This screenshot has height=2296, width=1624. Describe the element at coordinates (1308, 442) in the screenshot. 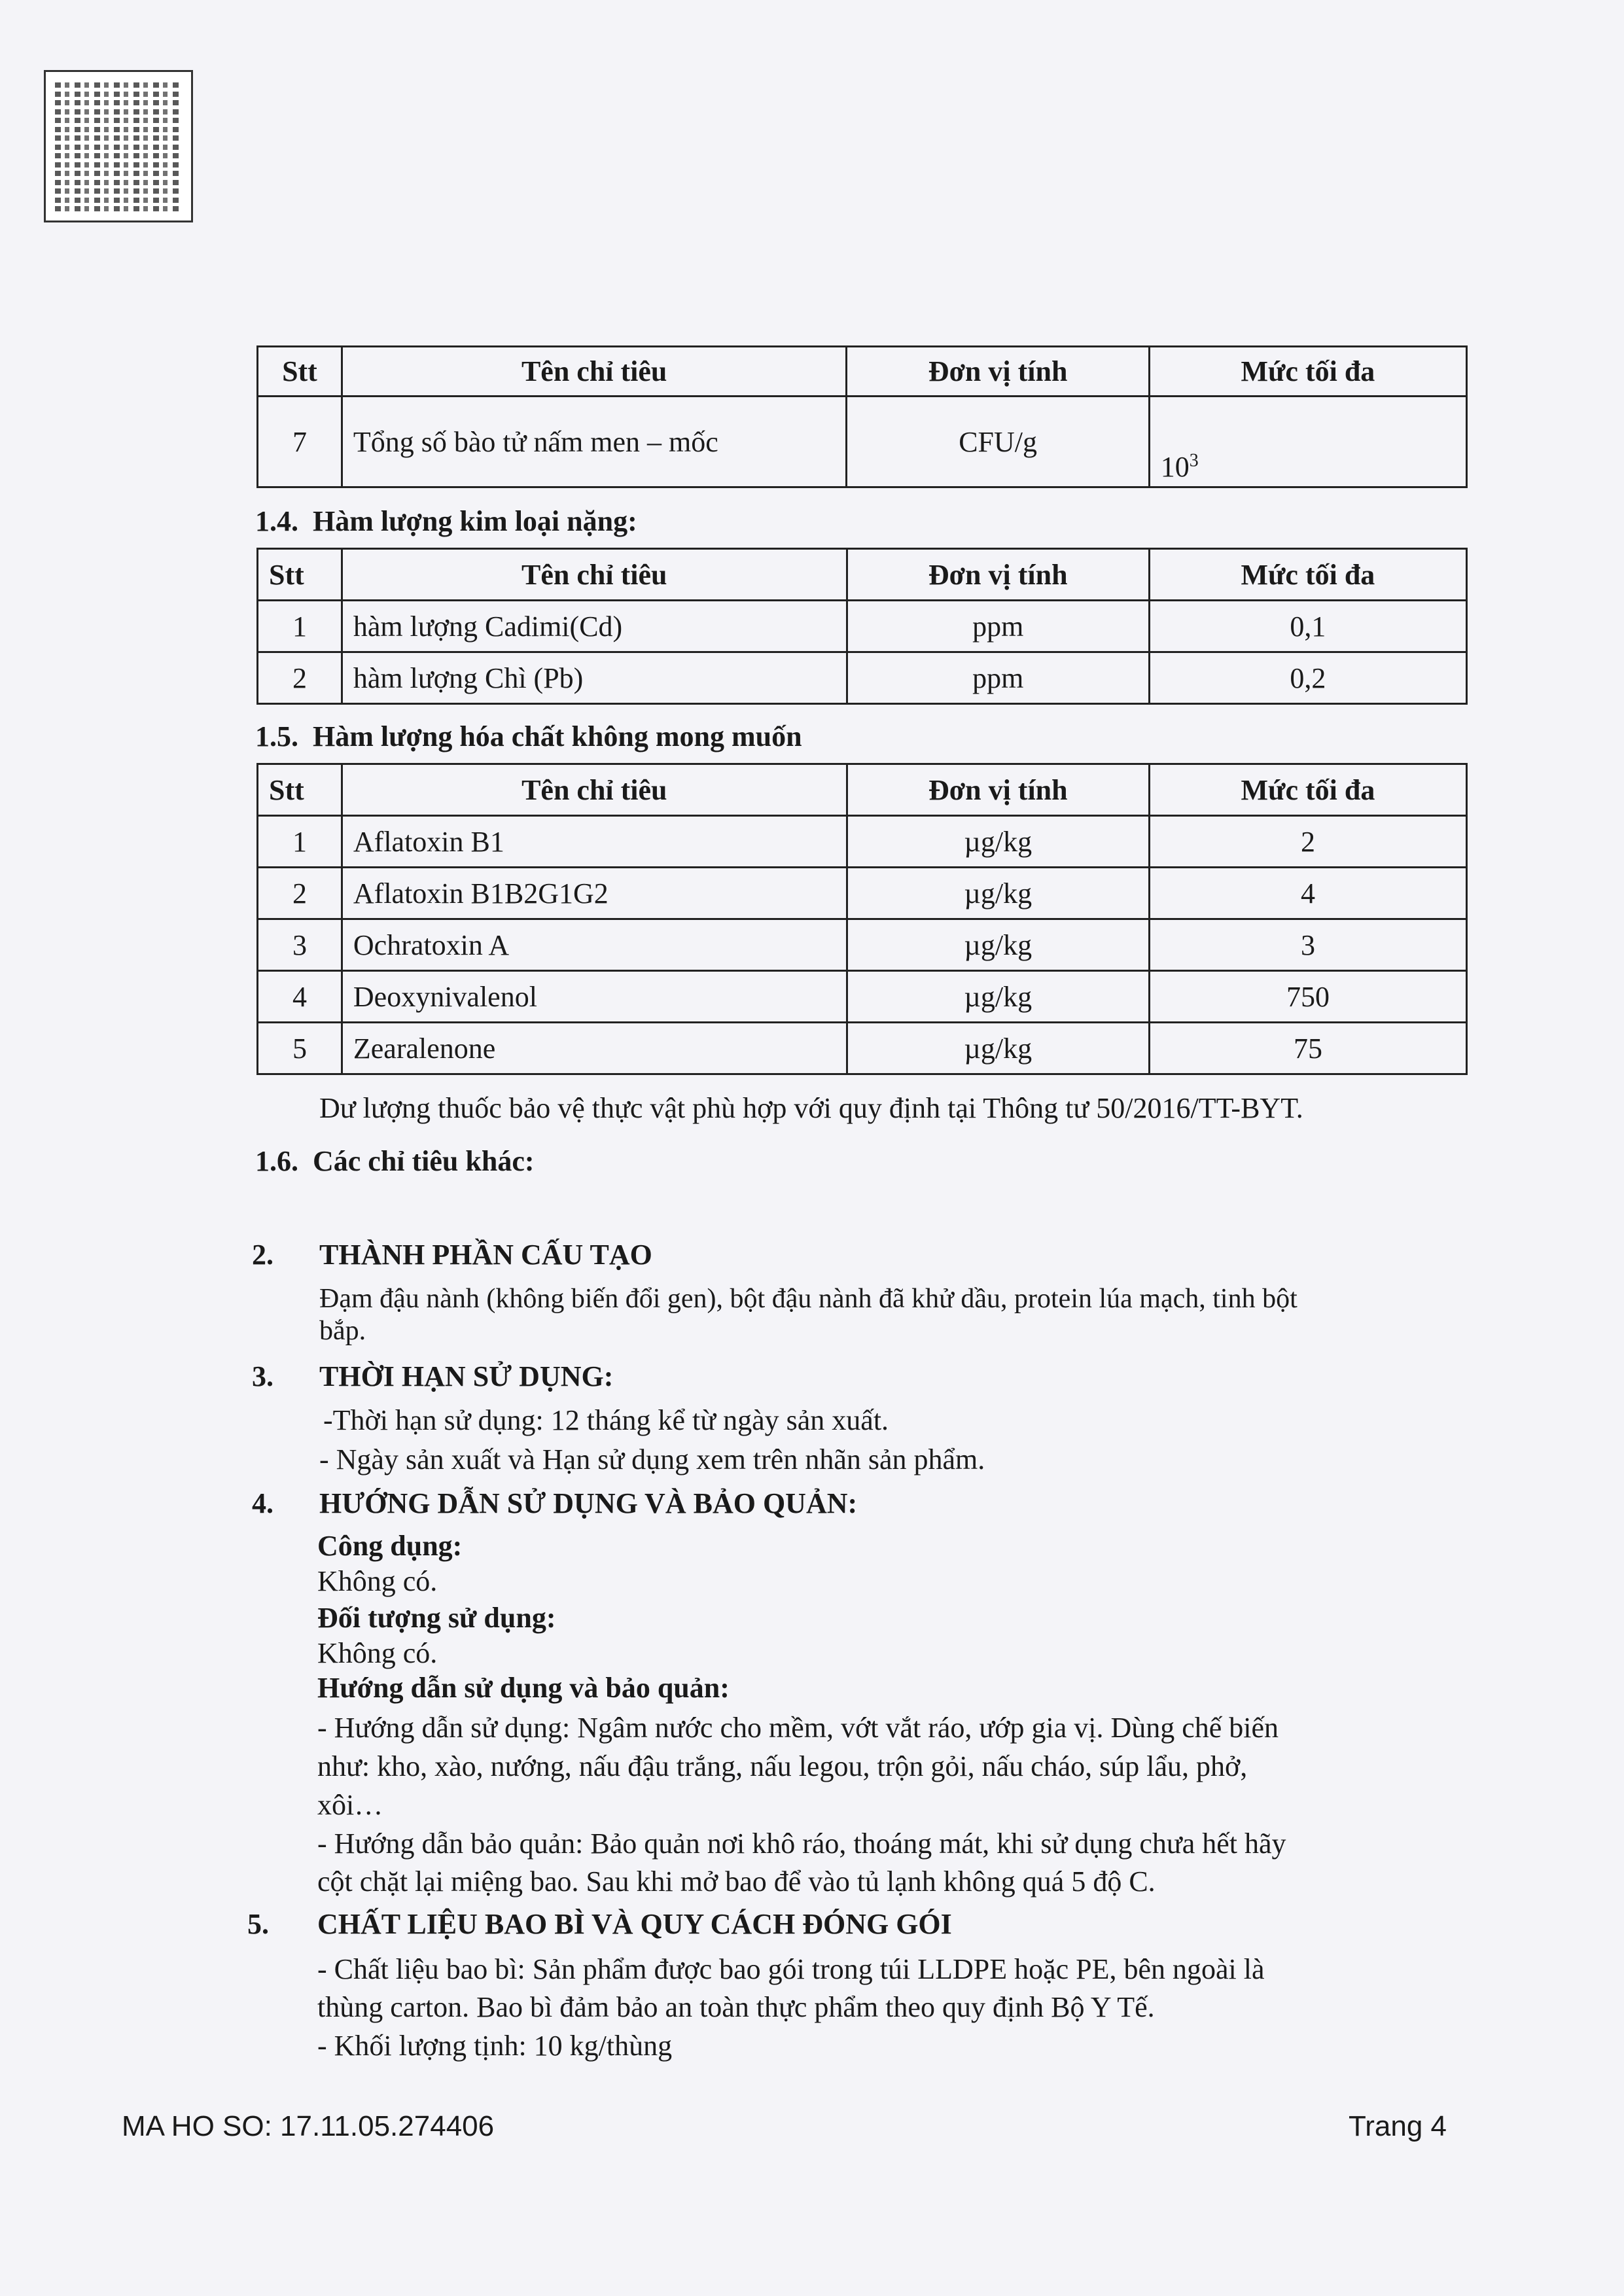

I see `cell-max: 103` at that location.